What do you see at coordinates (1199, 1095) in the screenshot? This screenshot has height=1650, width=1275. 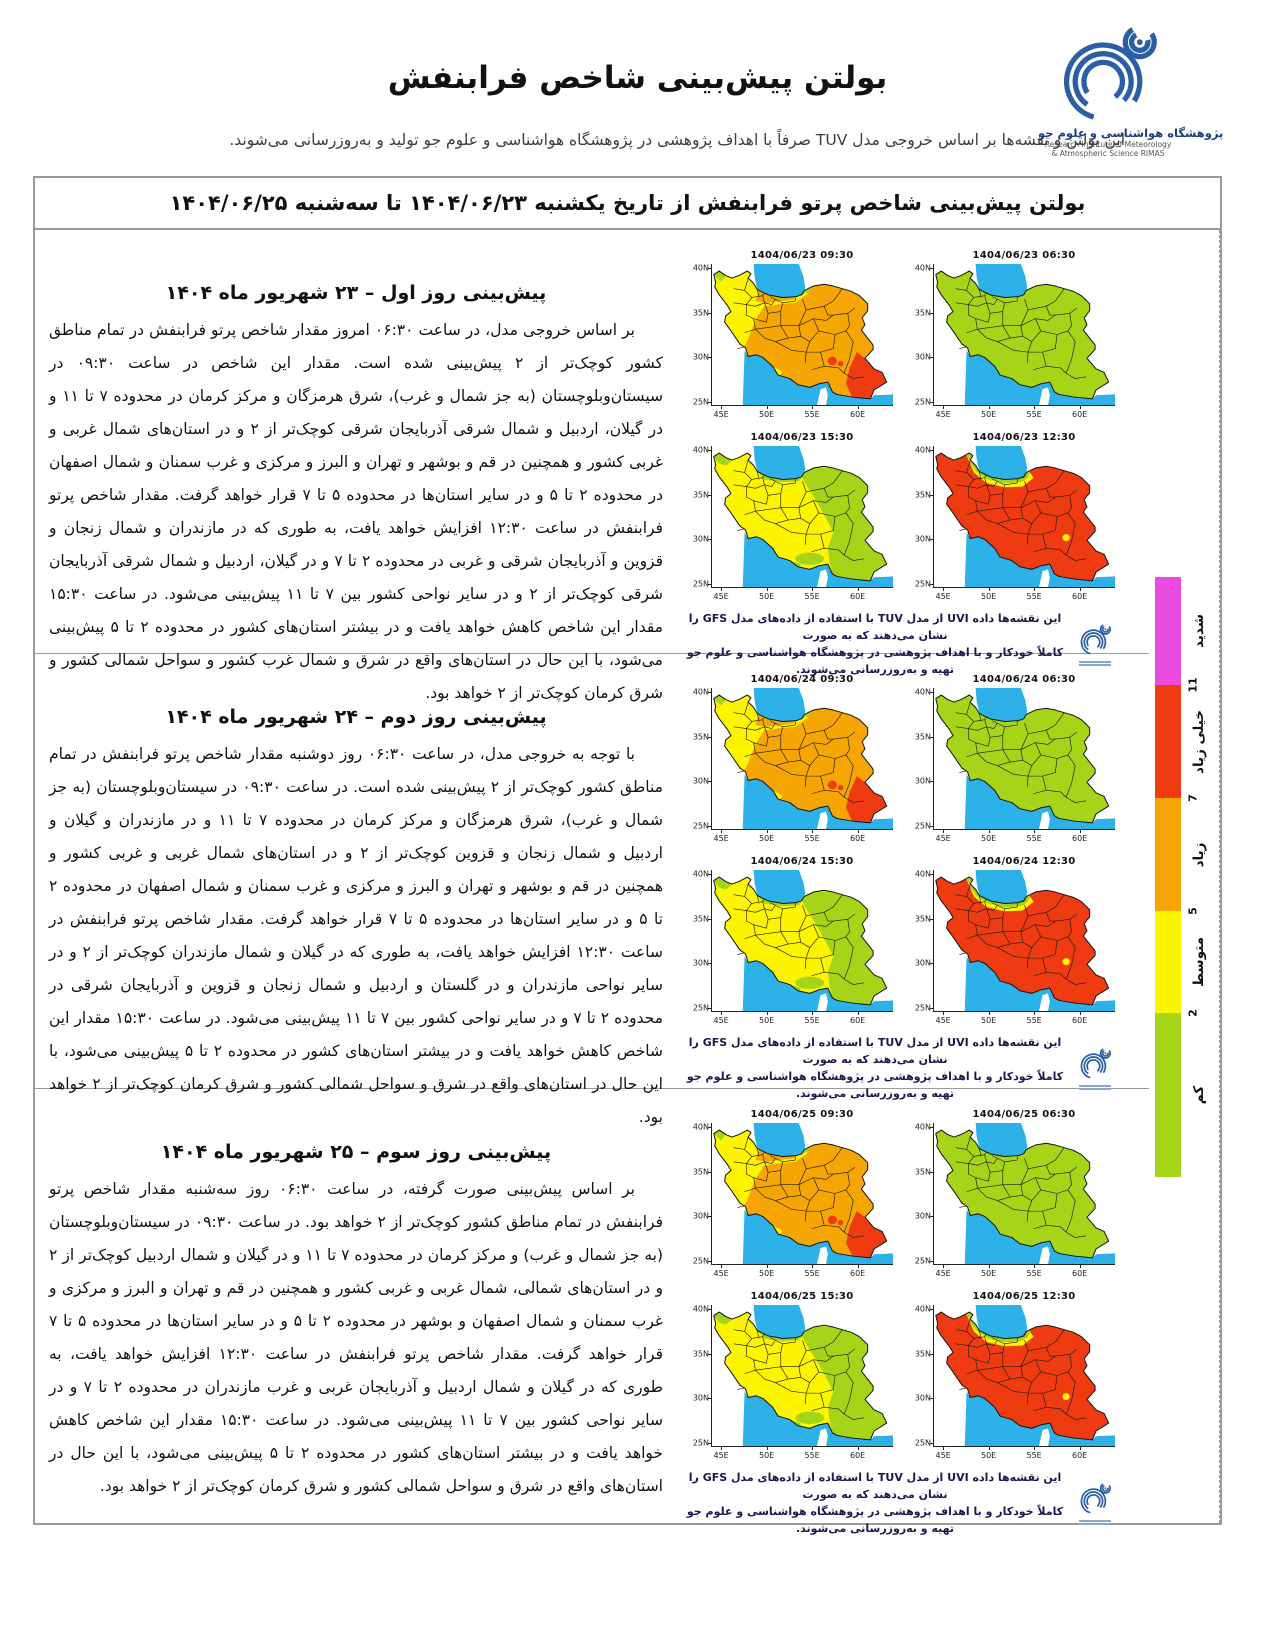 I see `legend-label: کم` at bounding box center [1199, 1095].